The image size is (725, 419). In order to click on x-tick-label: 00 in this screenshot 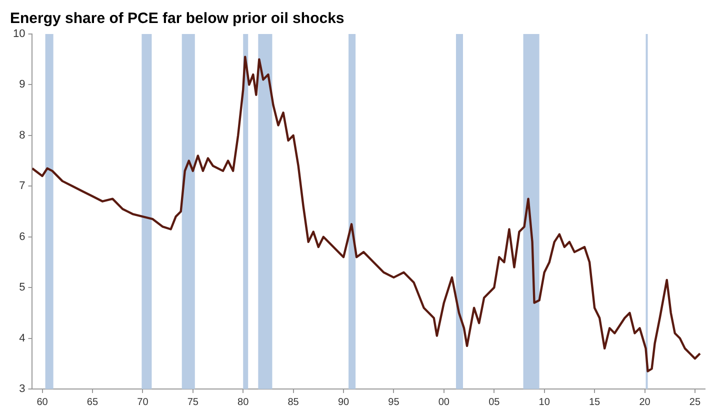, I will do `click(444, 402)`.